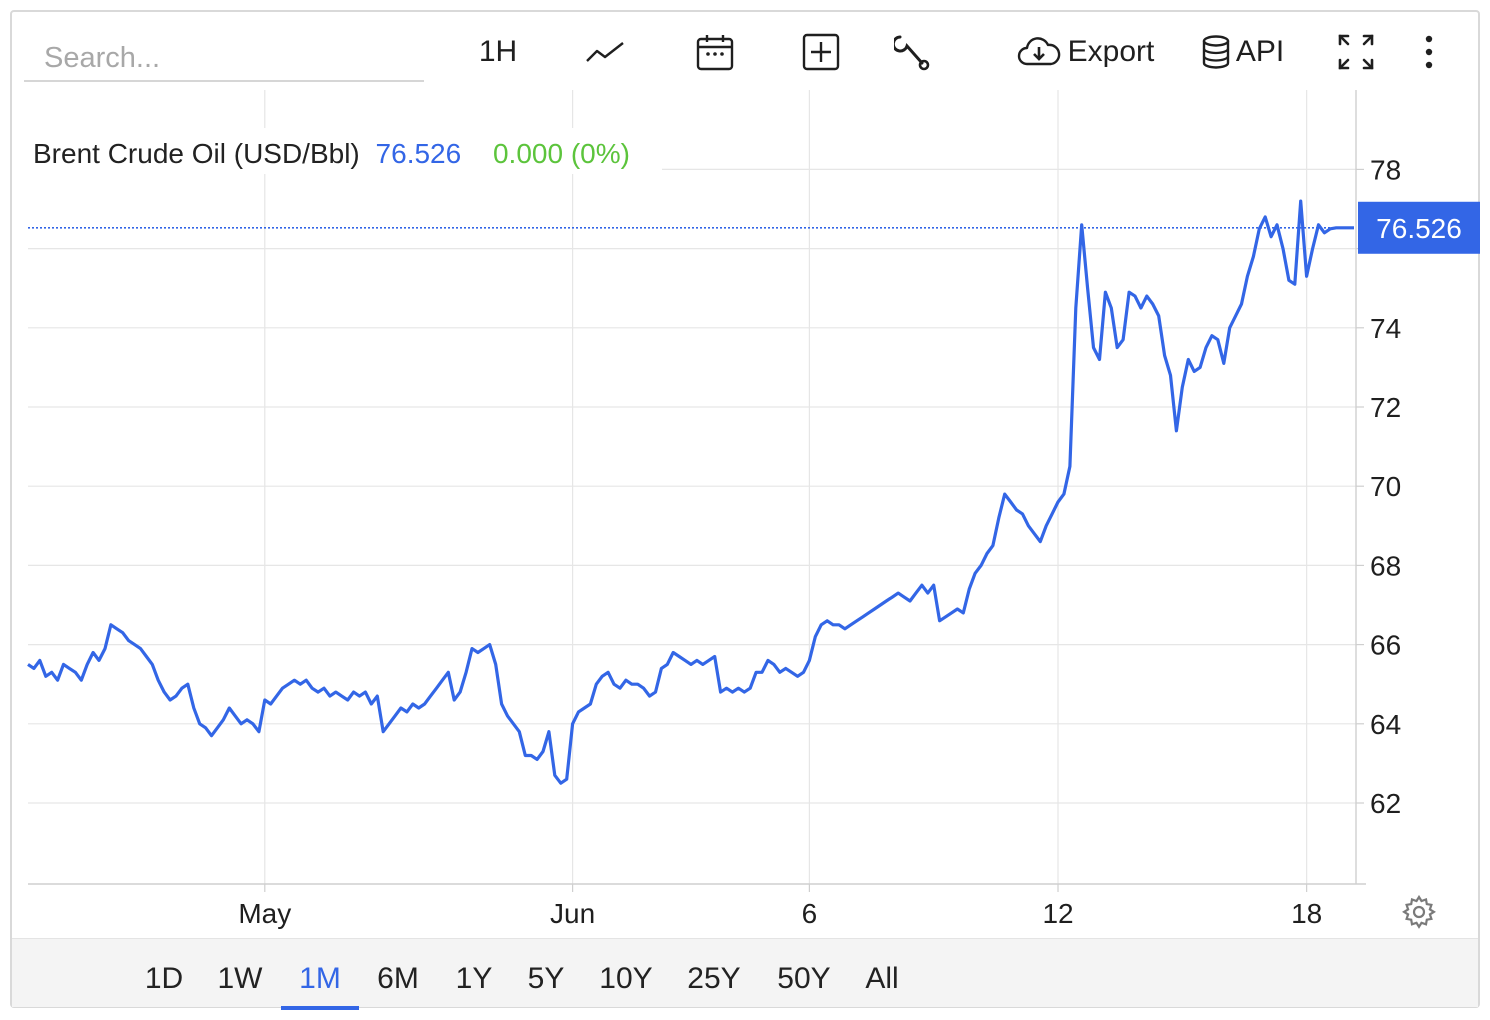 This screenshot has height=1020, width=1490. I want to click on interval-button: 1H, so click(498, 51).